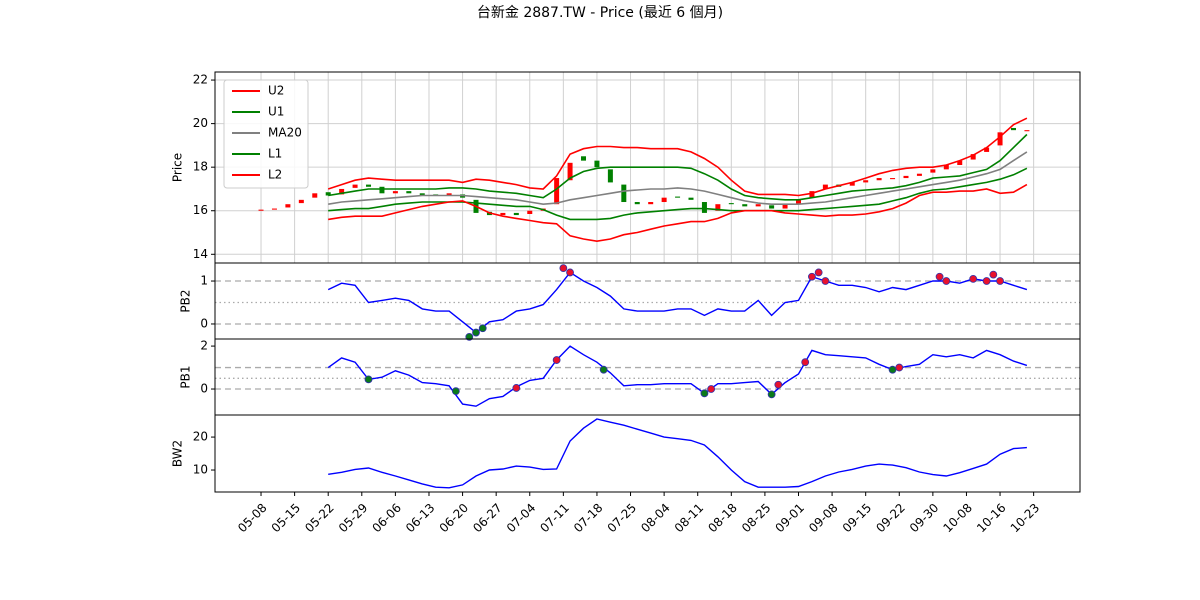  Describe the element at coordinates (1025, 518) in the screenshot. I see `x-tick-label: 10-23` at that location.